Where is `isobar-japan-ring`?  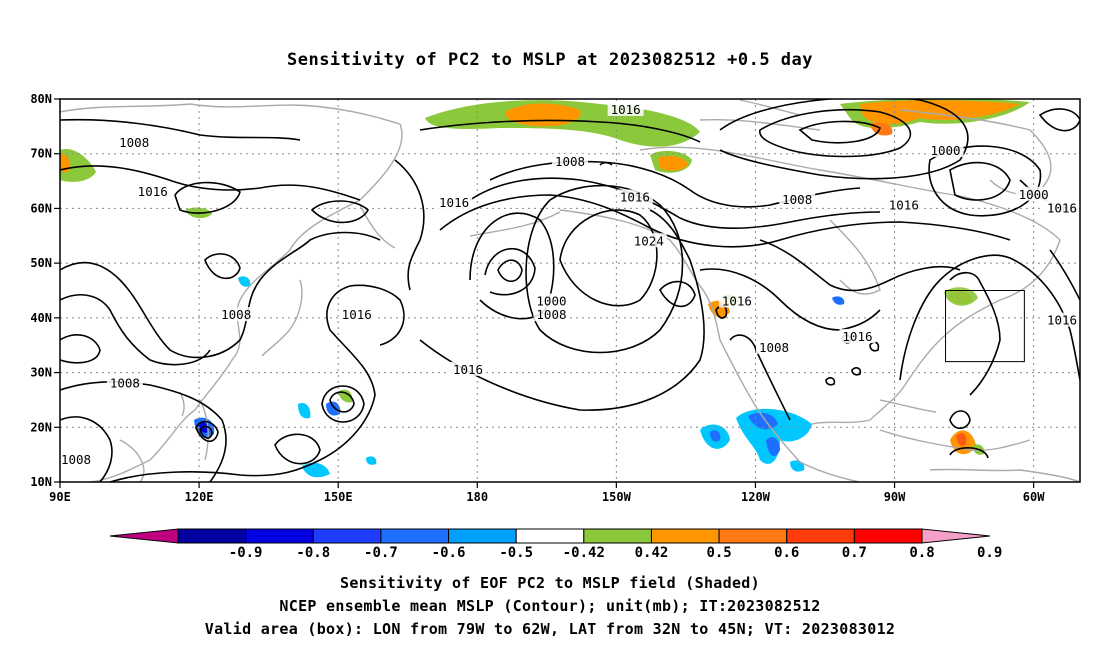 isobar-japan-ring is located at coordinates (222, 266).